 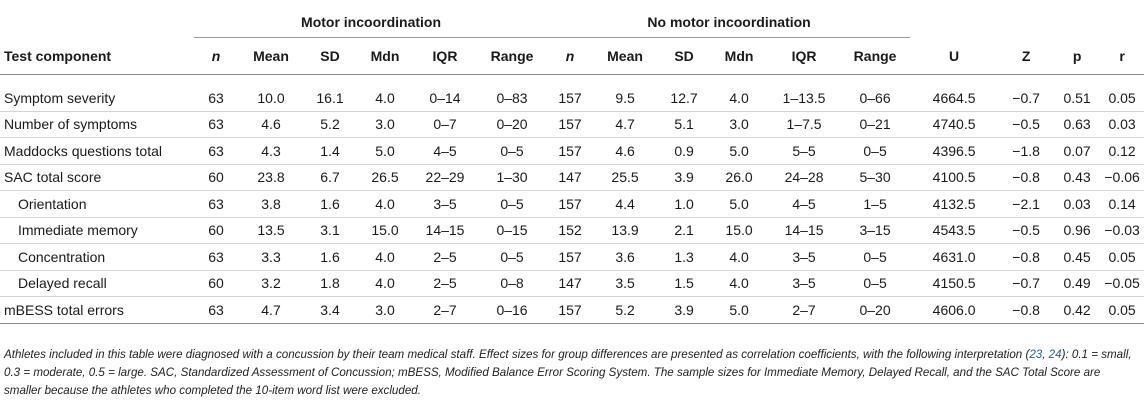 What do you see at coordinates (385, 151) in the screenshot?
I see `table-cell: 5.0` at bounding box center [385, 151].